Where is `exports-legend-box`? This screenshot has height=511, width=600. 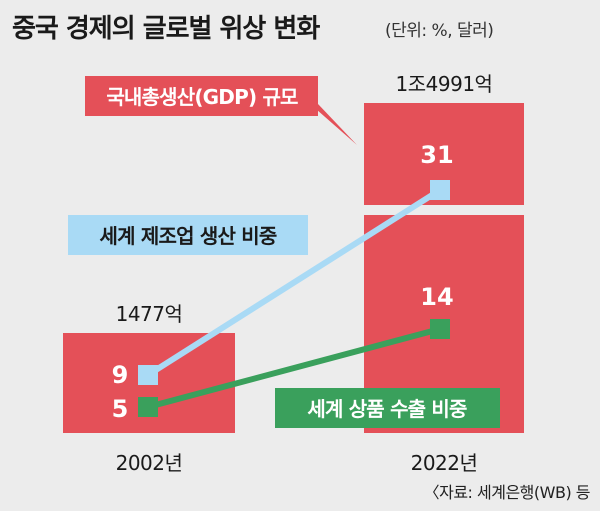
exports-legend-box is located at coordinates (387, 408).